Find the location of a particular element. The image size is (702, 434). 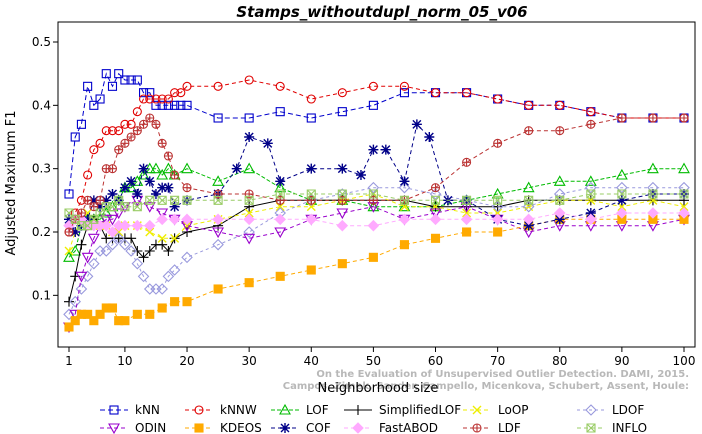

legend-item-knnw: kNNW is located at coordinates (221, 410).